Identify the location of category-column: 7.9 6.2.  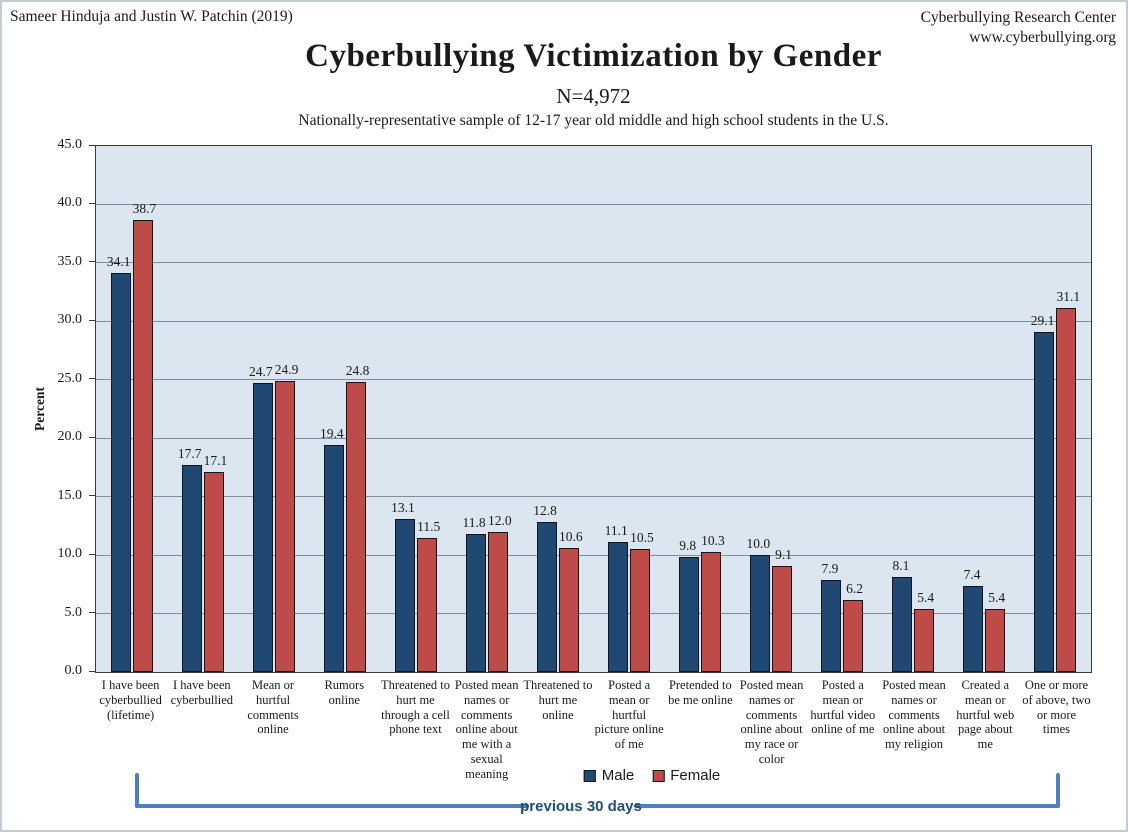
(842, 409).